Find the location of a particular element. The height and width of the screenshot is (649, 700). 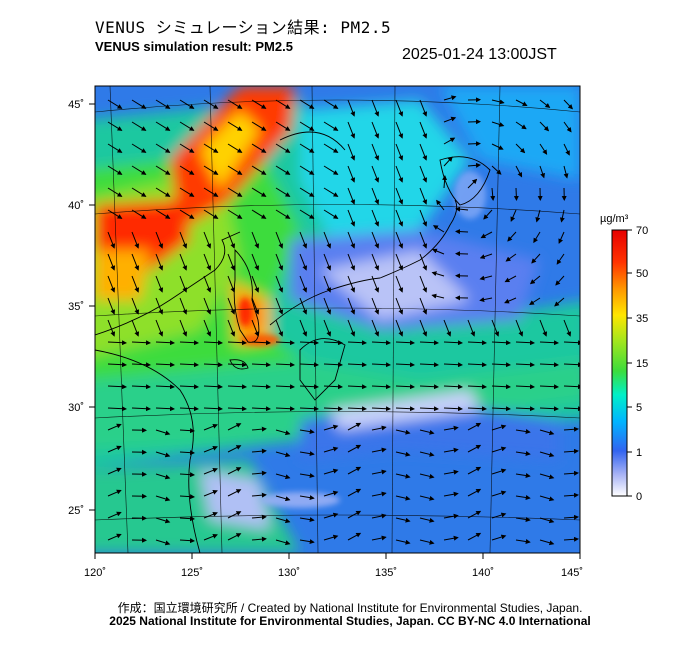

colorbar-tick-70: 70 is located at coordinates (642, 231).